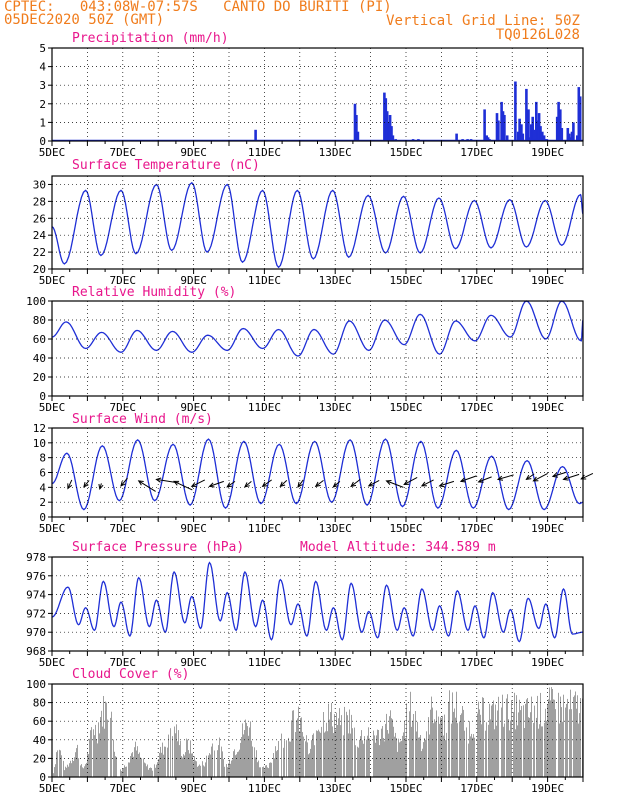  I want to click on x-tick-label: 9DEC, so click(193, 662).